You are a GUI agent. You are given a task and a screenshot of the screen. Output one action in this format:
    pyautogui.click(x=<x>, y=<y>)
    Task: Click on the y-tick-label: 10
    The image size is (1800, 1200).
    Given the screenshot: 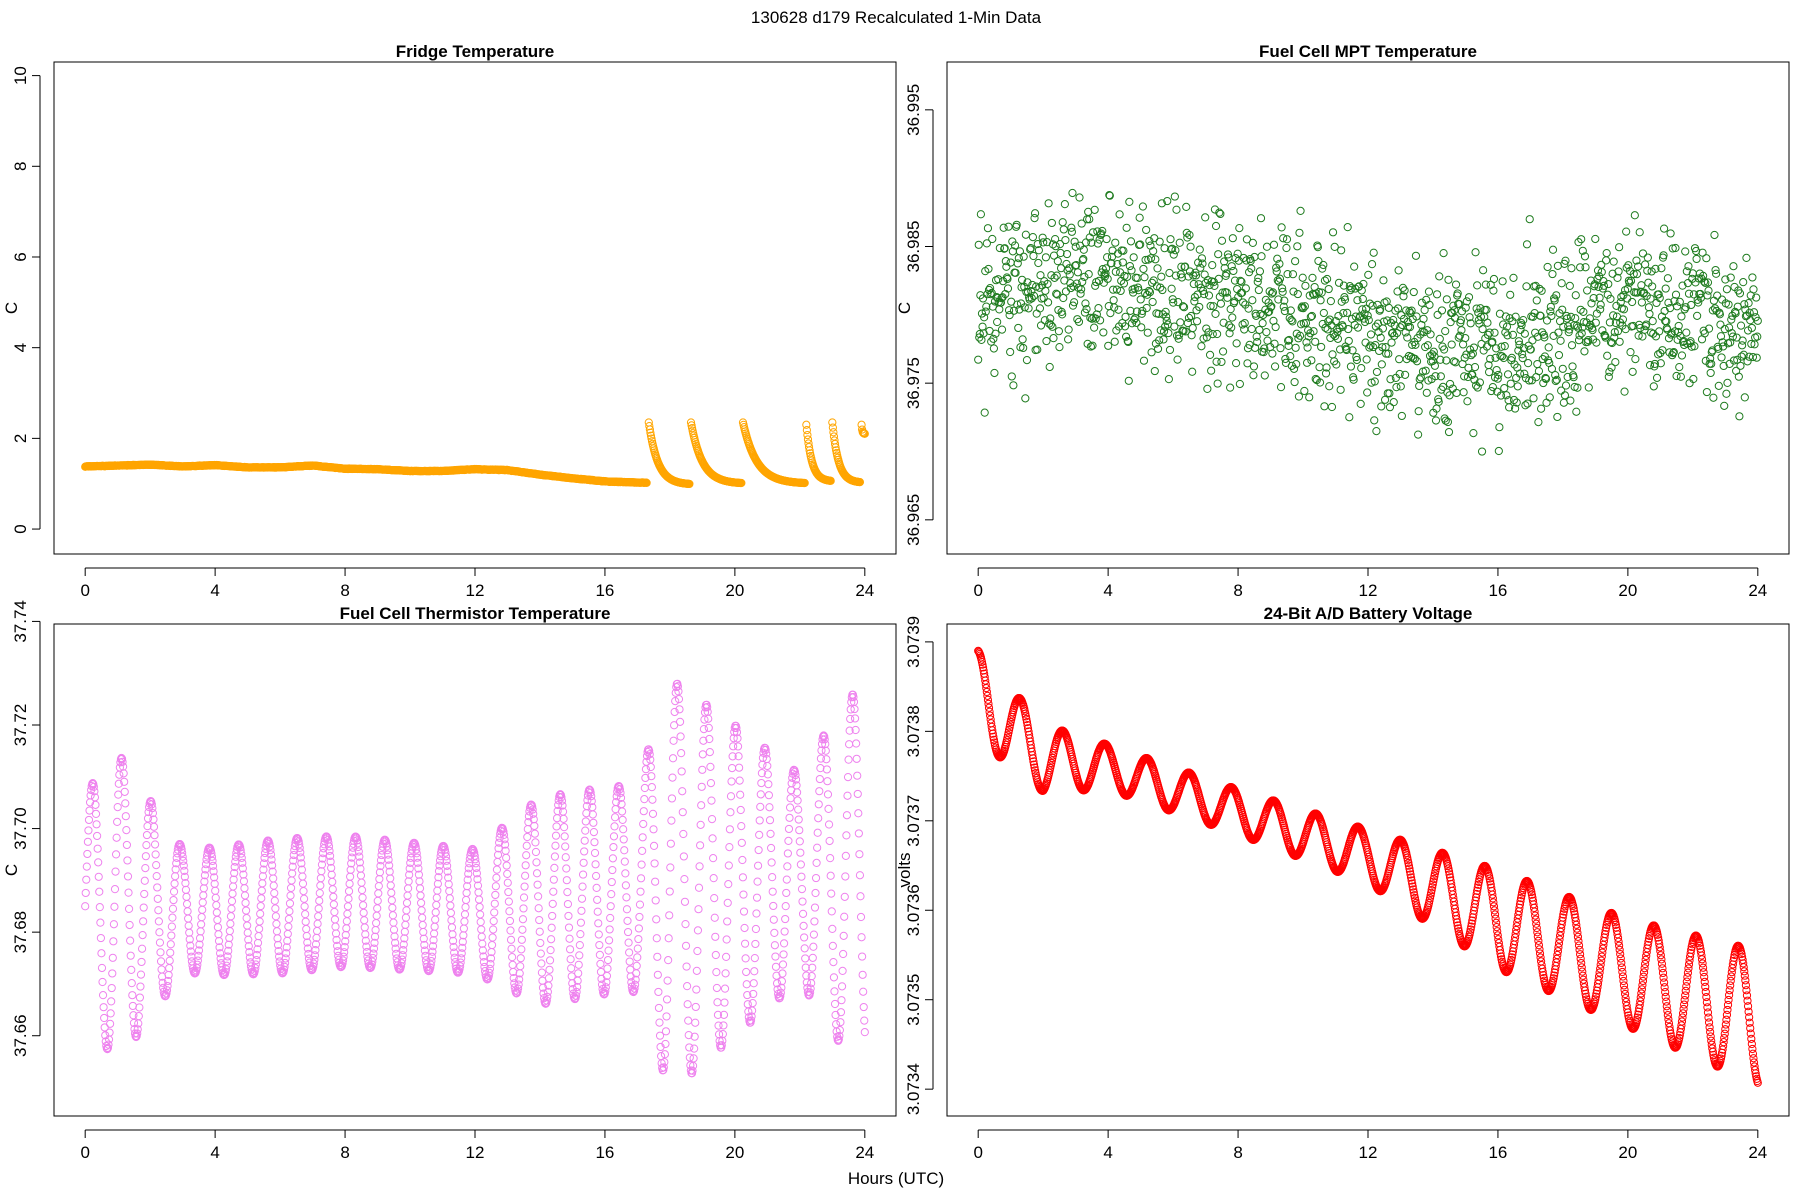 What is the action you would take?
    pyautogui.click(x=20, y=75)
    